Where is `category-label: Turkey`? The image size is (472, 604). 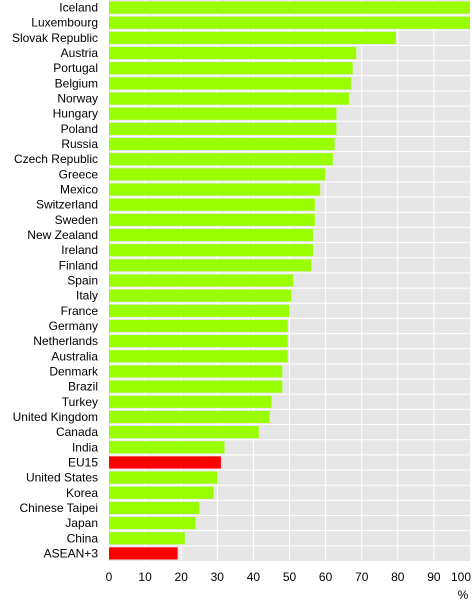
category-label: Turkey is located at coordinates (80, 402).